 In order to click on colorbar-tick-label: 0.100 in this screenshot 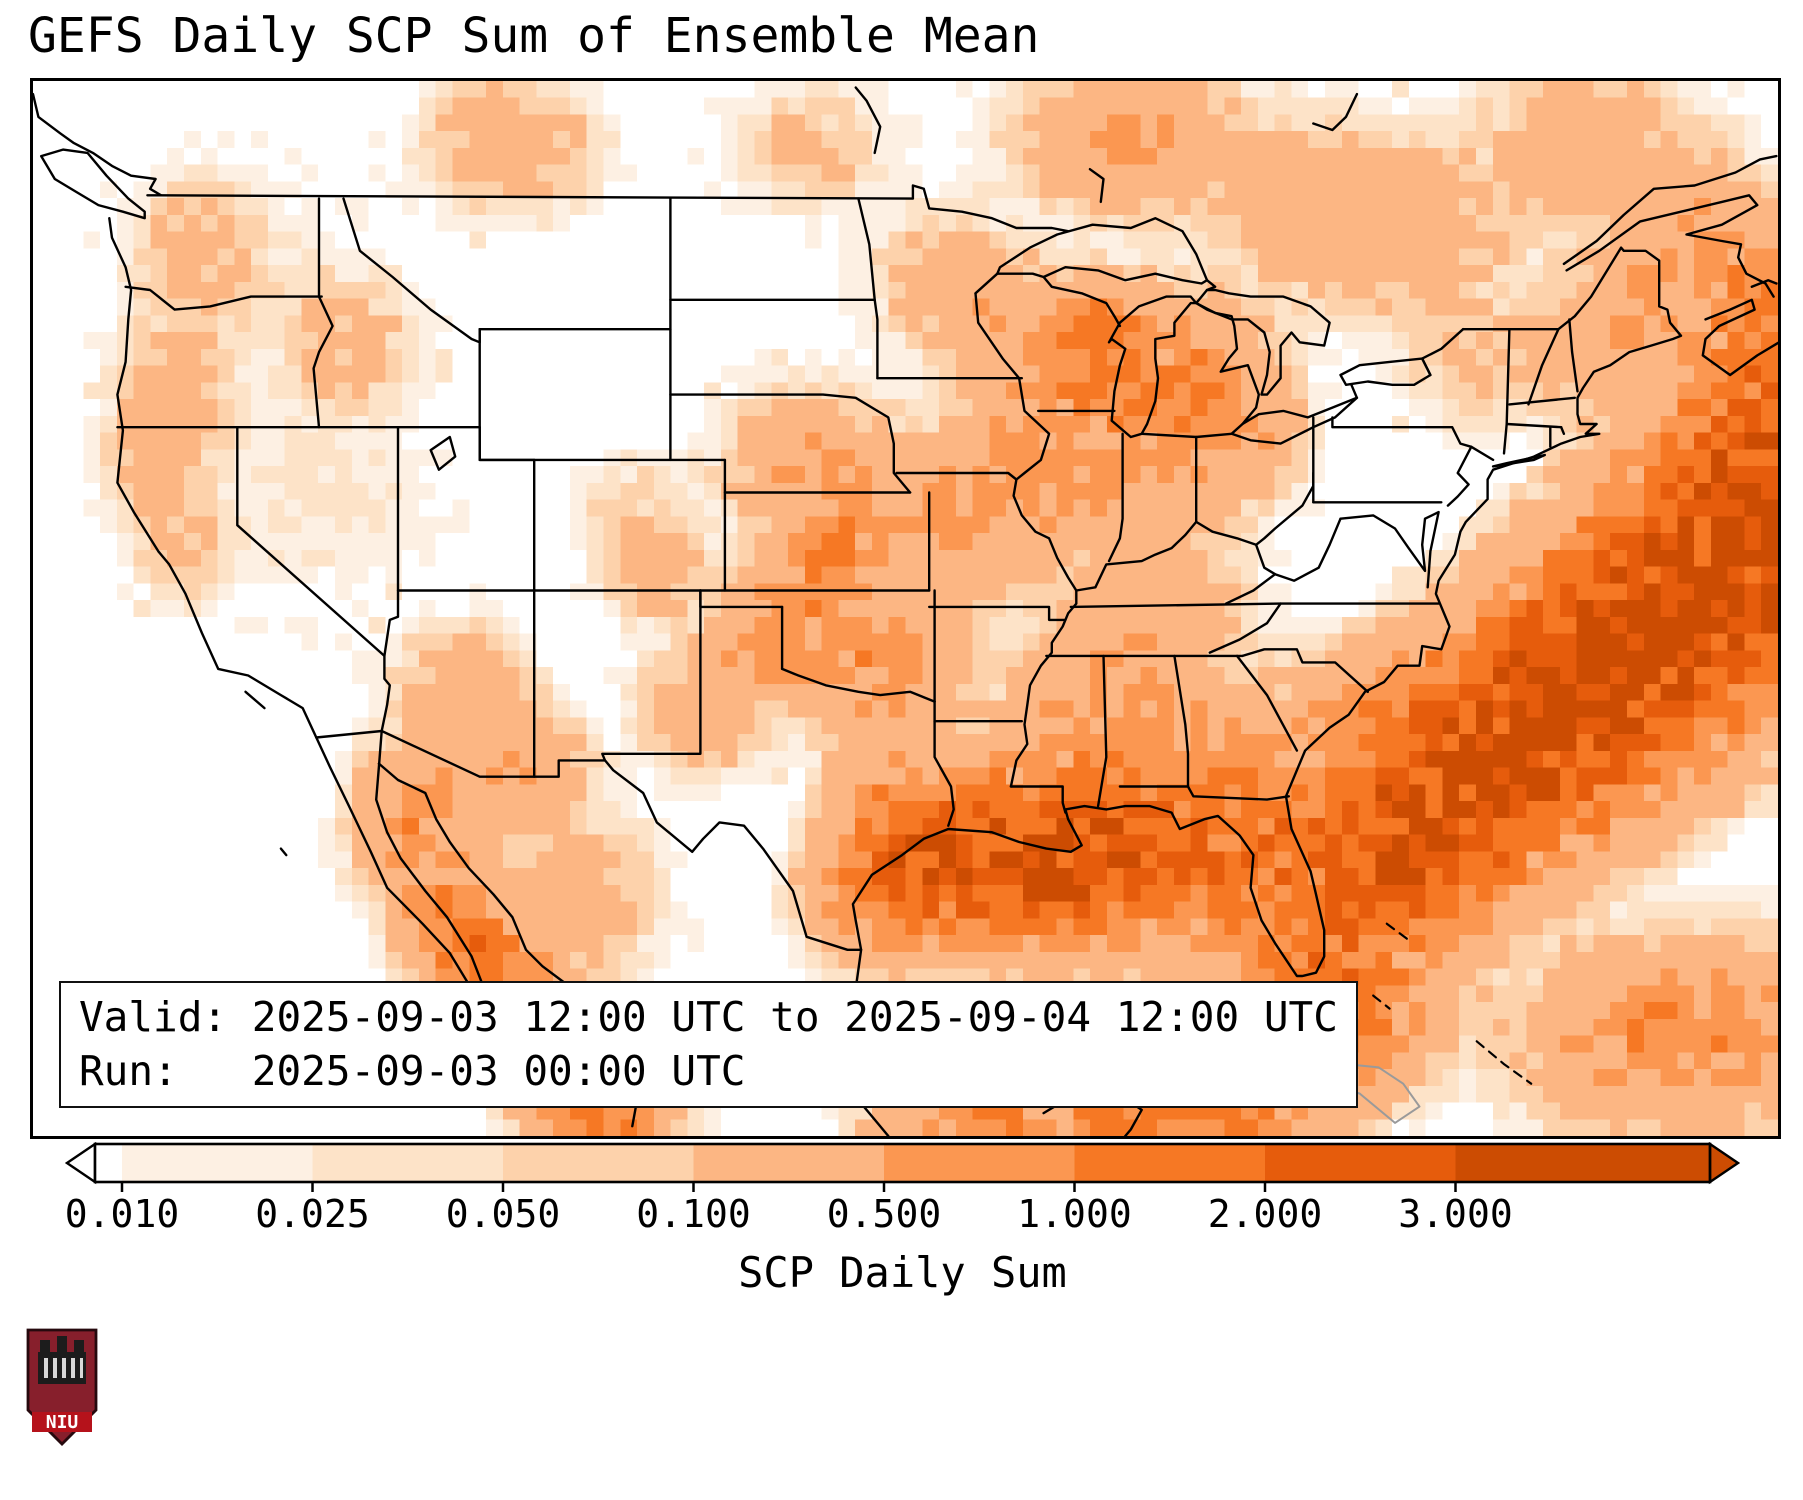, I will do `click(693, 1214)`.